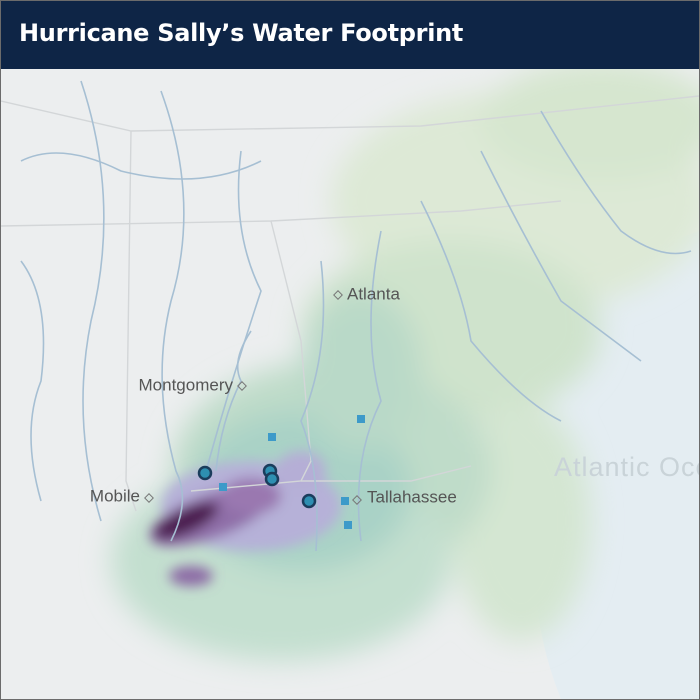 The height and width of the screenshot is (700, 700). I want to click on gauges, so click(281, 472).